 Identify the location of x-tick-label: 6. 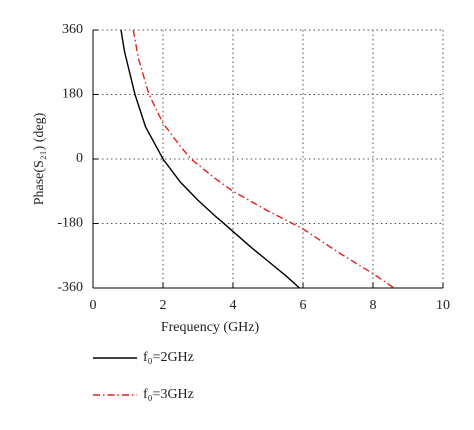
(303, 305).